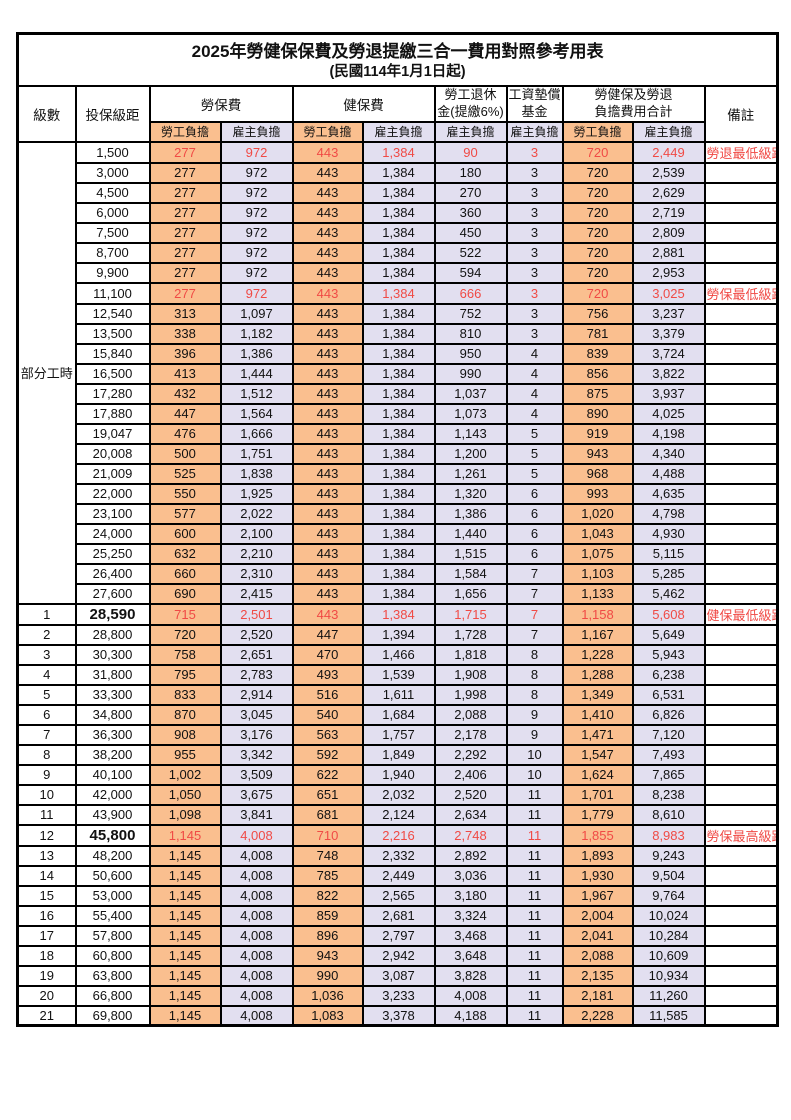 The image size is (791, 1120). Describe the element at coordinates (668, 634) in the screenshot. I see `cell-total-employer: 5,649` at that location.